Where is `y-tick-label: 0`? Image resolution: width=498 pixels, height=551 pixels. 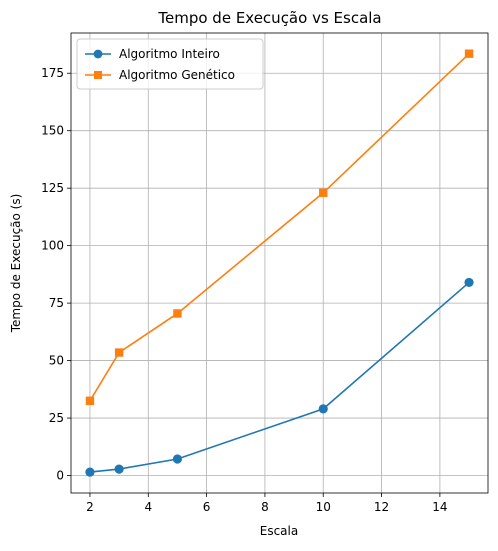 y-tick-label: 0 is located at coordinates (60, 476).